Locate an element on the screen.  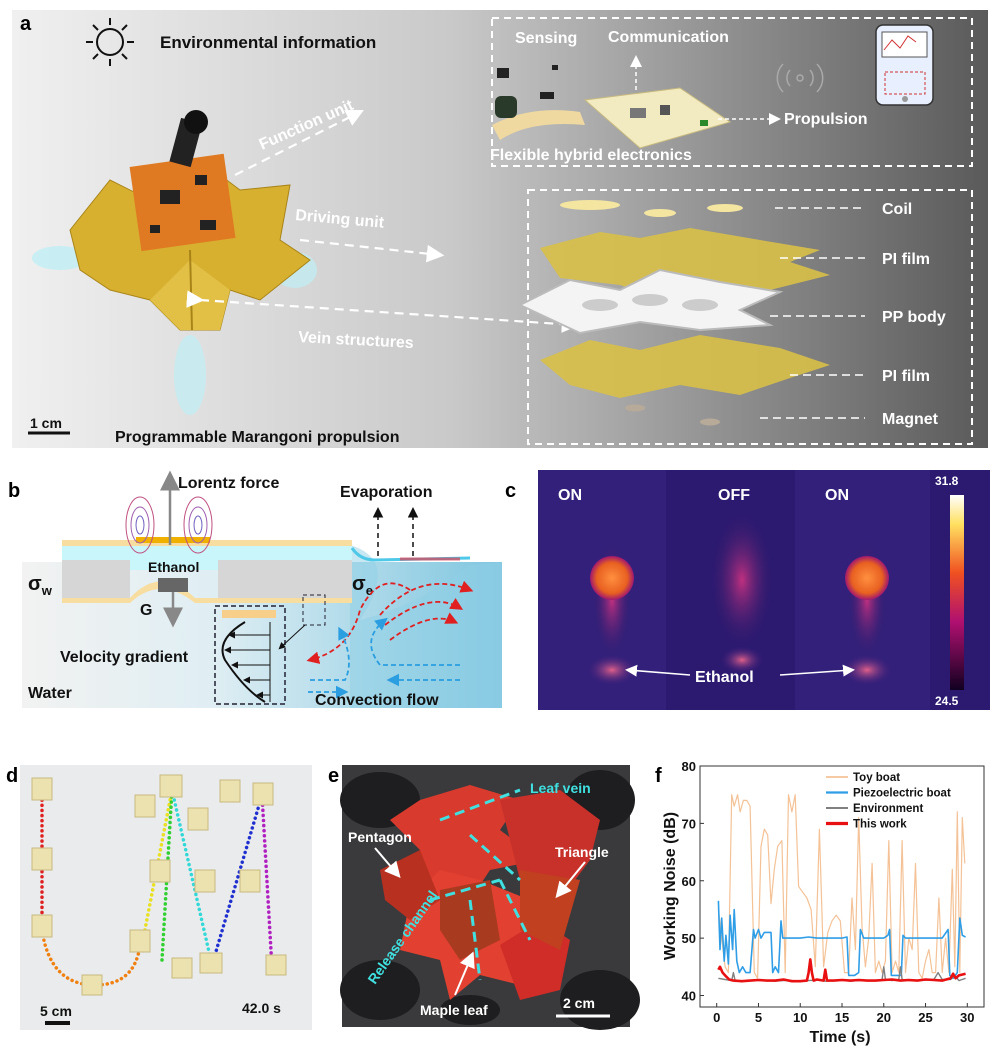
state-off: OFF is located at coordinates (734, 495).